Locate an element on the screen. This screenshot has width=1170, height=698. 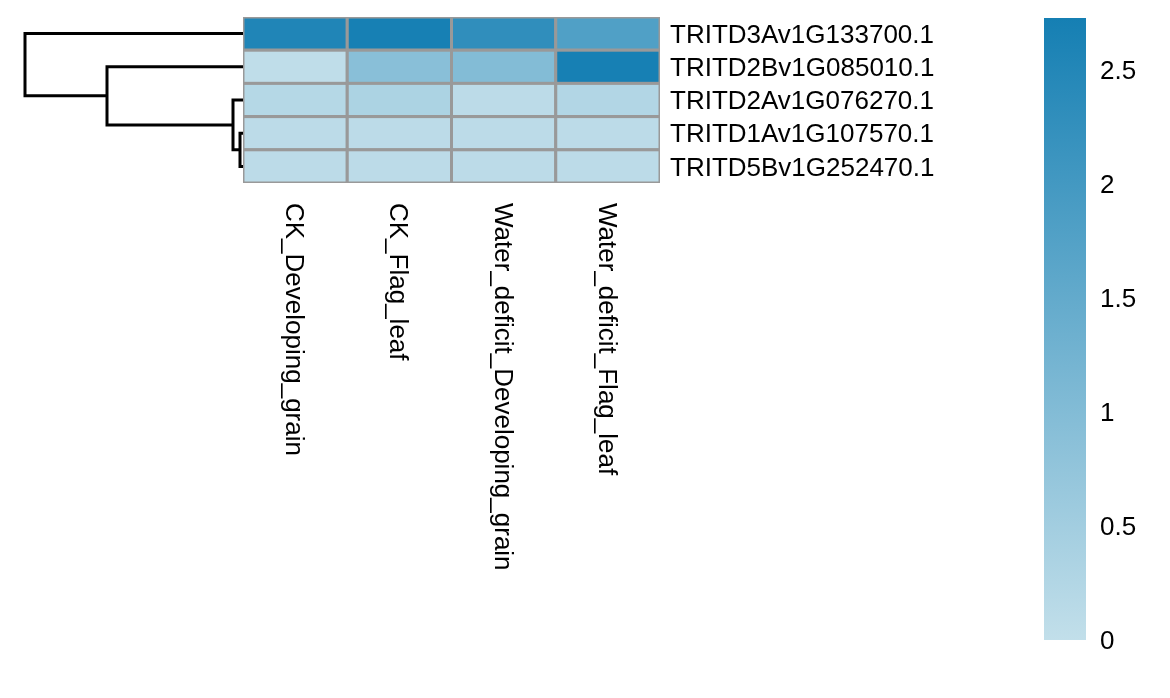
color-bar-label: 0.5 is located at coordinates (1118, 526).